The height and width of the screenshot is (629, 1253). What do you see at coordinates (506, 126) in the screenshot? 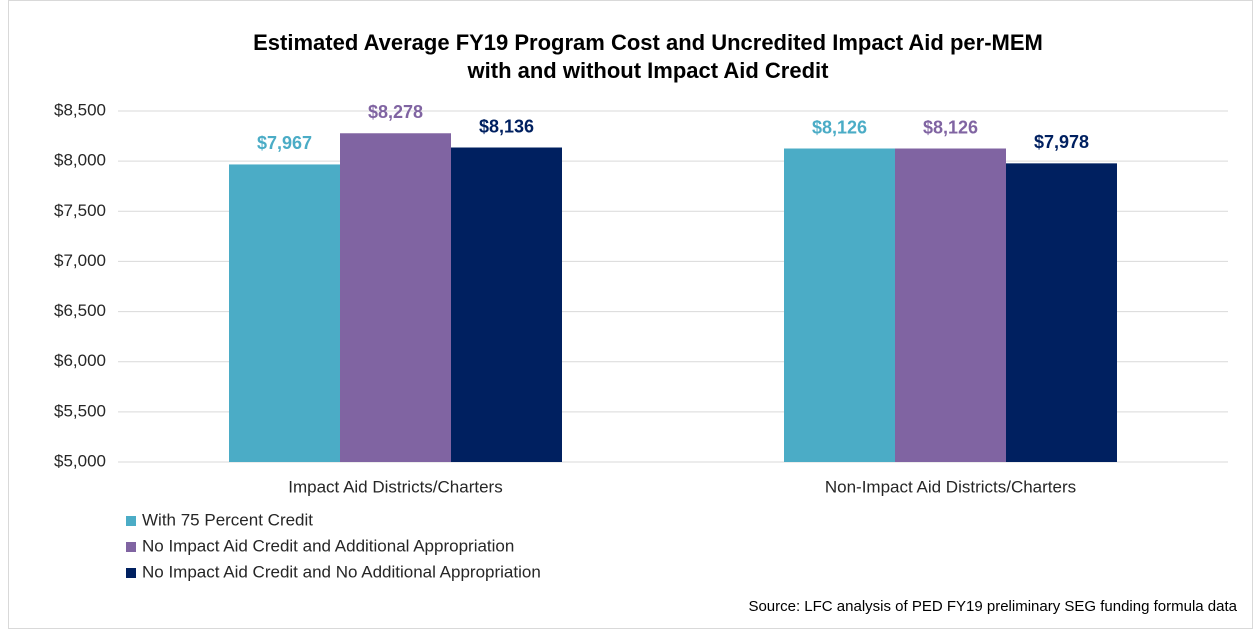
I see `data-label: $8,136` at bounding box center [506, 126].